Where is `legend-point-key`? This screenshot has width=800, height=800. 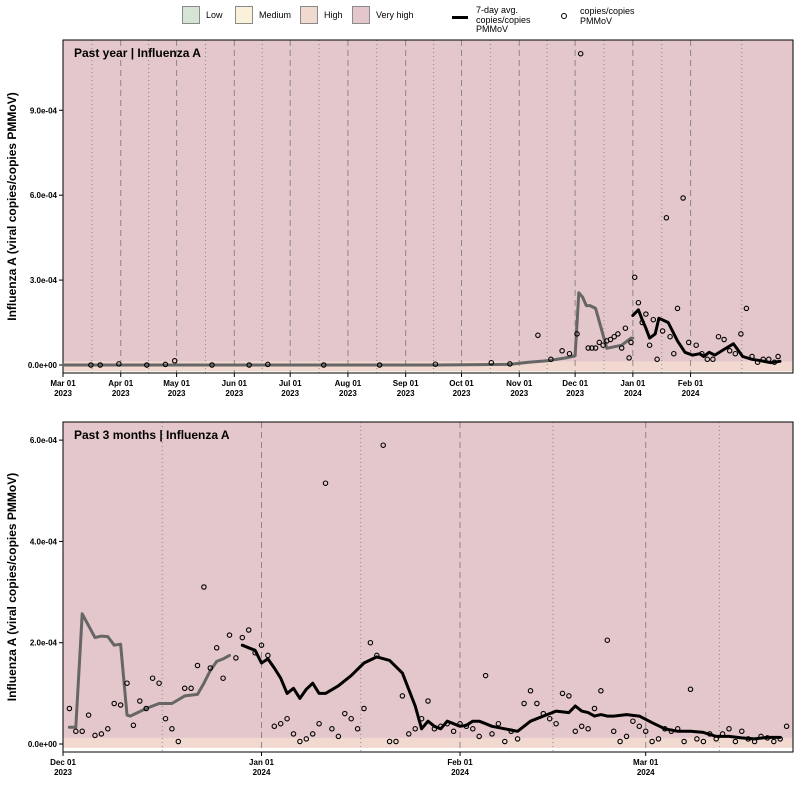 legend-point-key is located at coordinates (564, 16).